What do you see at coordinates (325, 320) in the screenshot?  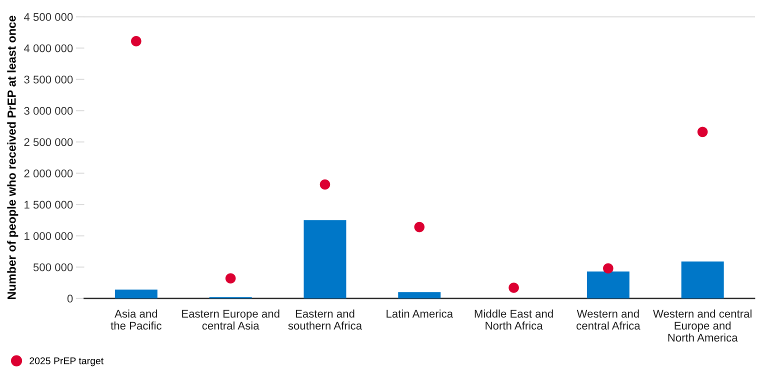 I see `x-tick-label: Eastern and southern Africa` at bounding box center [325, 320].